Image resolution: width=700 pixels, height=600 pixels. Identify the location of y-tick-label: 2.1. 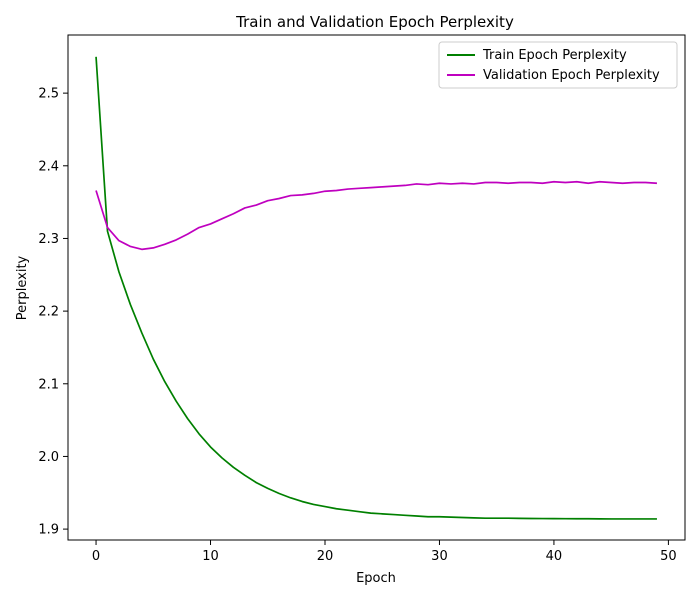
(48, 384).